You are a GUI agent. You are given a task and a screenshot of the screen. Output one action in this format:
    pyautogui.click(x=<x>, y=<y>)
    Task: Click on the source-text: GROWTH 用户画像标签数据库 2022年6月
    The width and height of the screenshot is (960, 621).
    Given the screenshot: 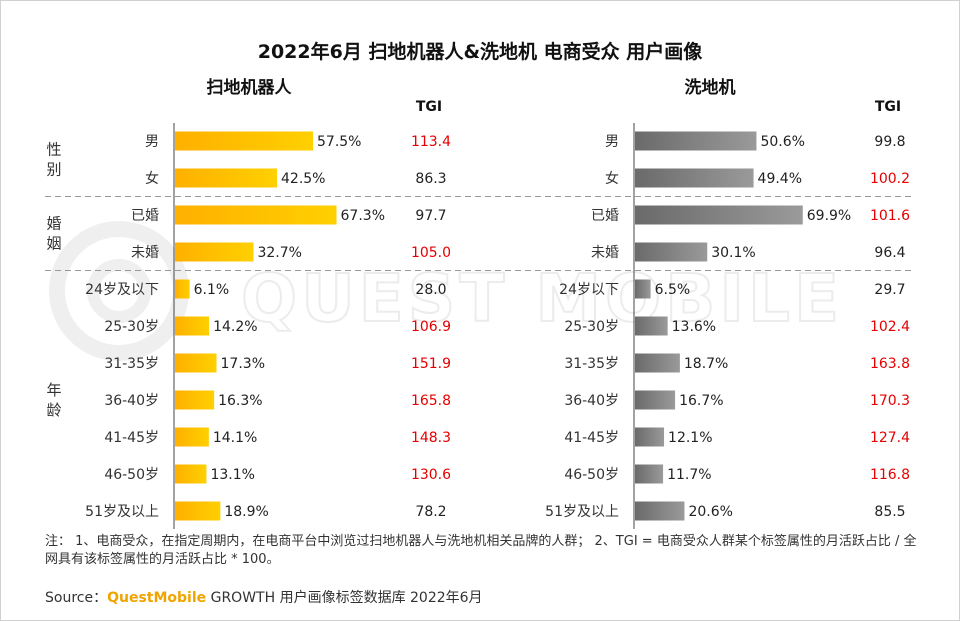 What is the action you would take?
    pyautogui.click(x=344, y=598)
    